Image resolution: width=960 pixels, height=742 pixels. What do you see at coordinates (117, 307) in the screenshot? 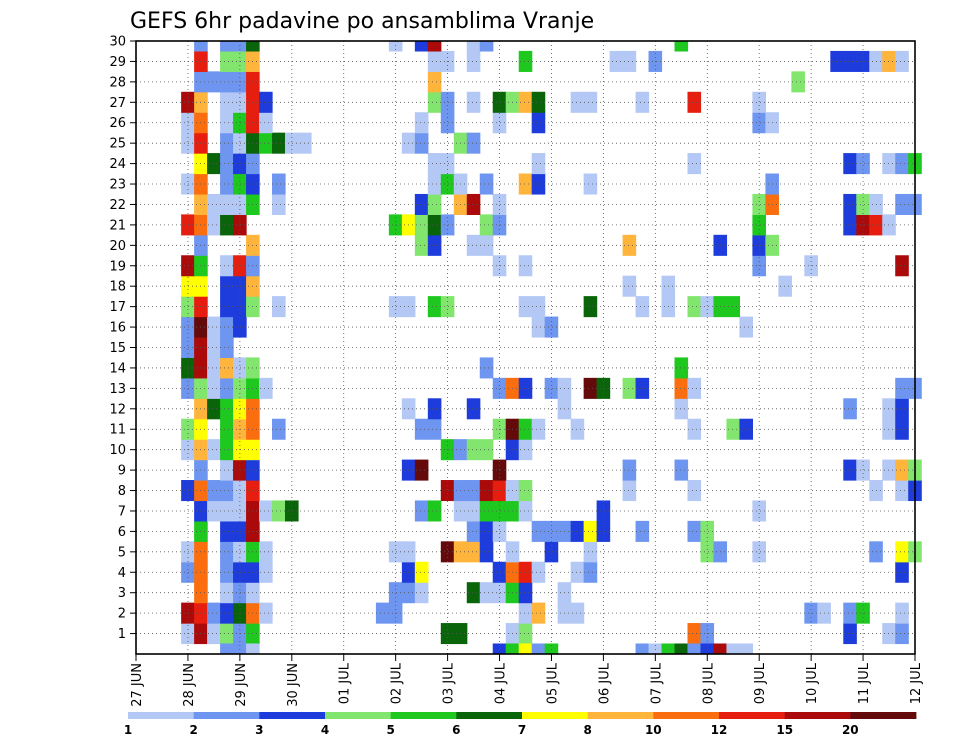
I see `y-tick-label: 17` at bounding box center [117, 307].